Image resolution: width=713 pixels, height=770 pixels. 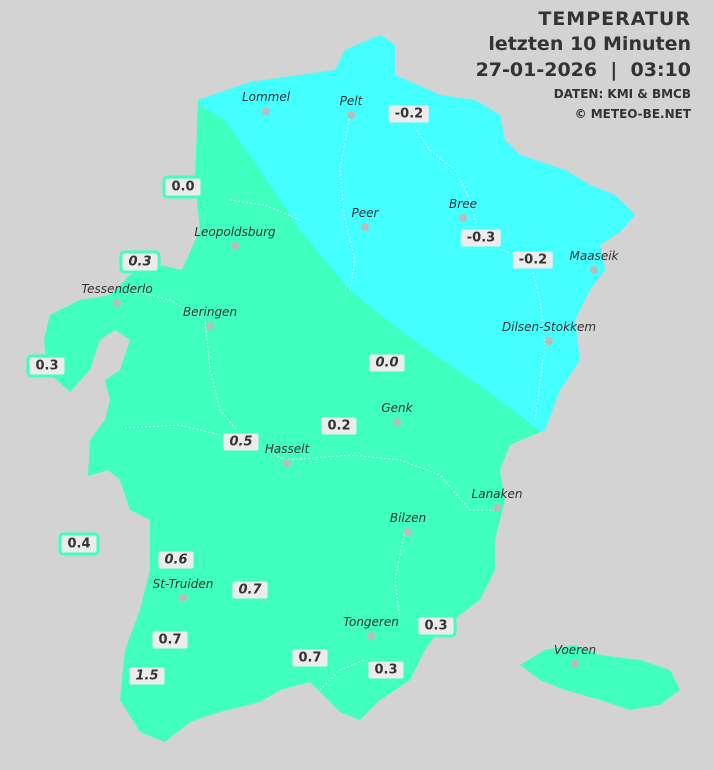 What do you see at coordinates (632, 114) in the screenshot?
I see `copyright: © METEO-BE.NET` at bounding box center [632, 114].